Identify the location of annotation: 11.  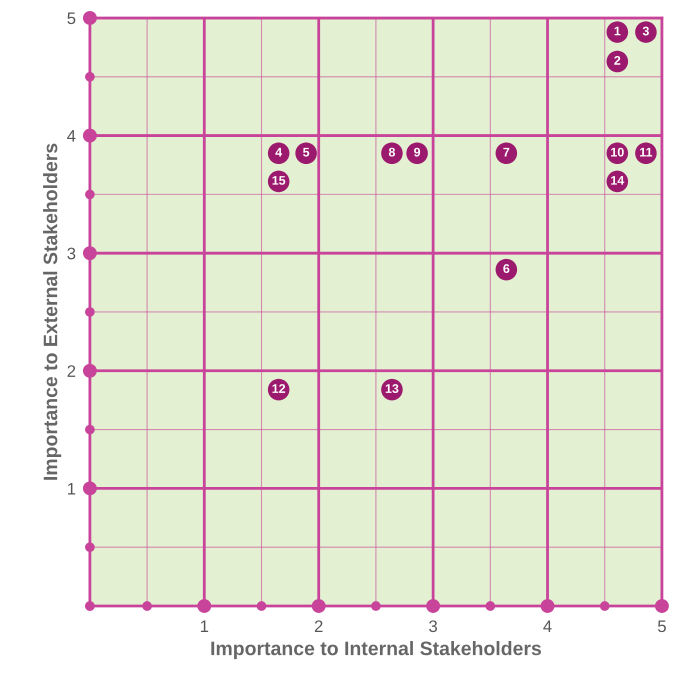
(646, 152).